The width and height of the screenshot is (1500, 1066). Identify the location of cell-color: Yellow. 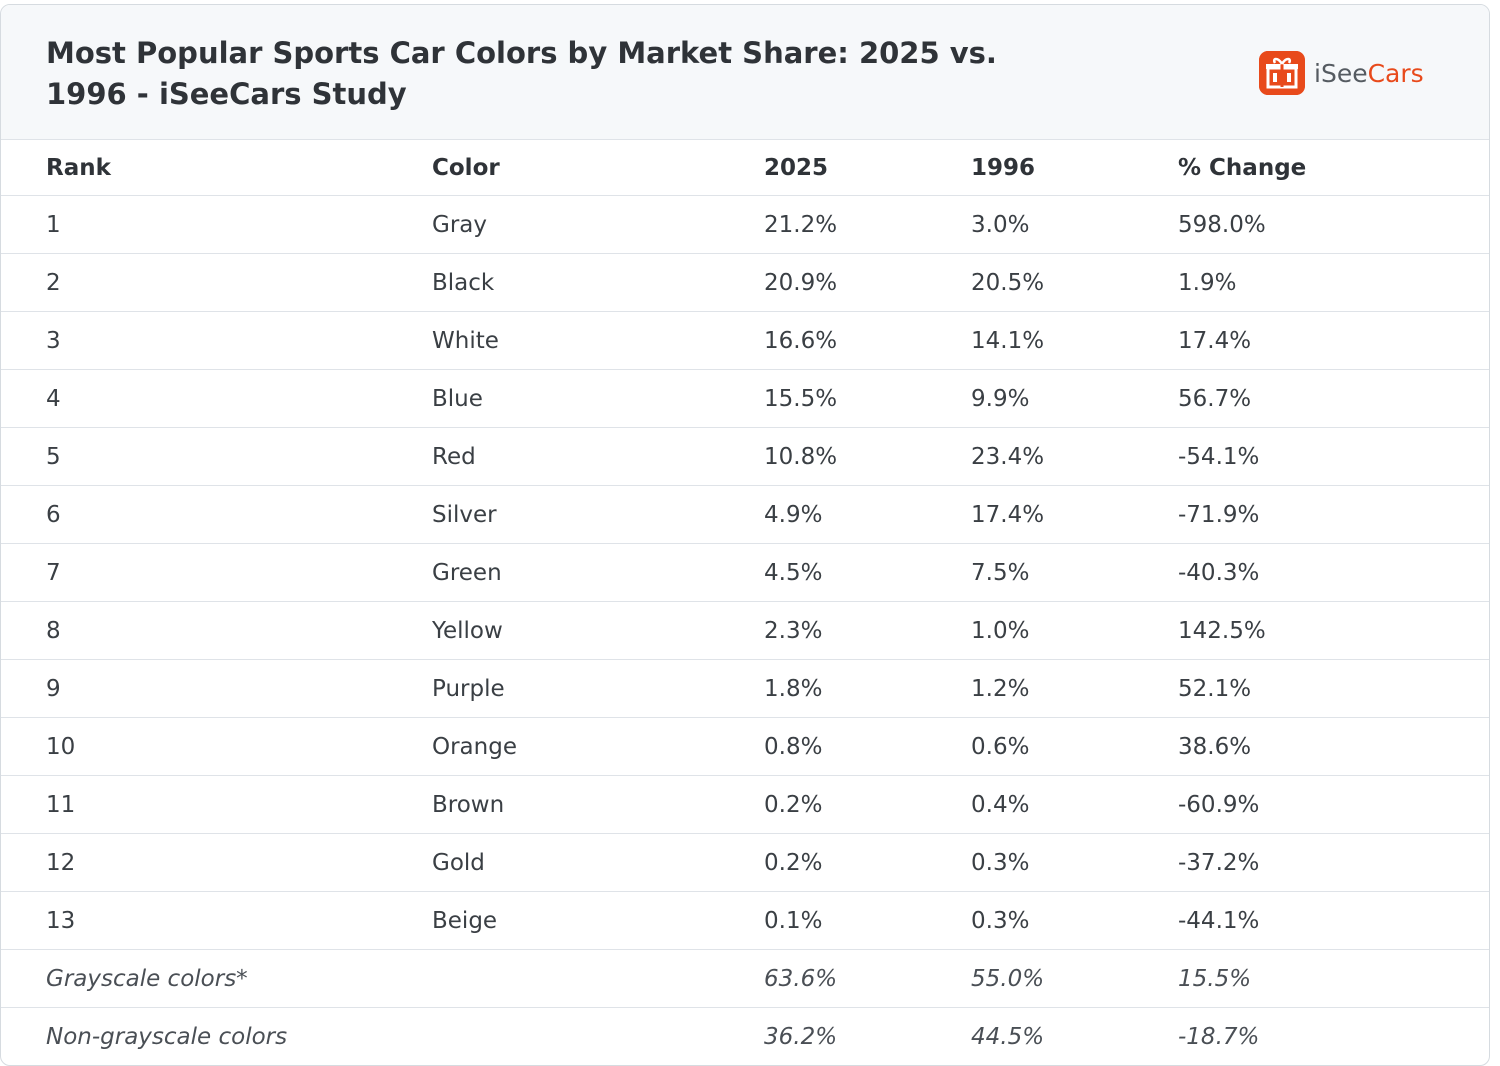
(598, 630).